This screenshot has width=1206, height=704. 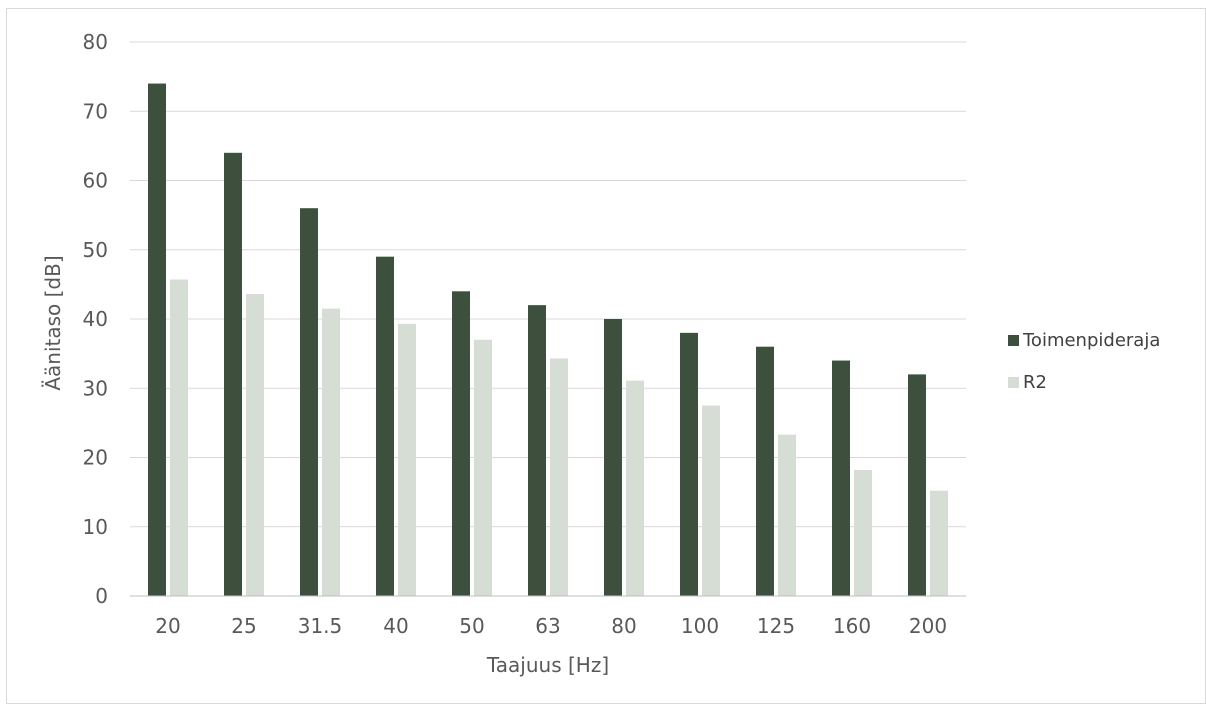 I want to click on y-tick-label: 0, so click(x=101, y=596).